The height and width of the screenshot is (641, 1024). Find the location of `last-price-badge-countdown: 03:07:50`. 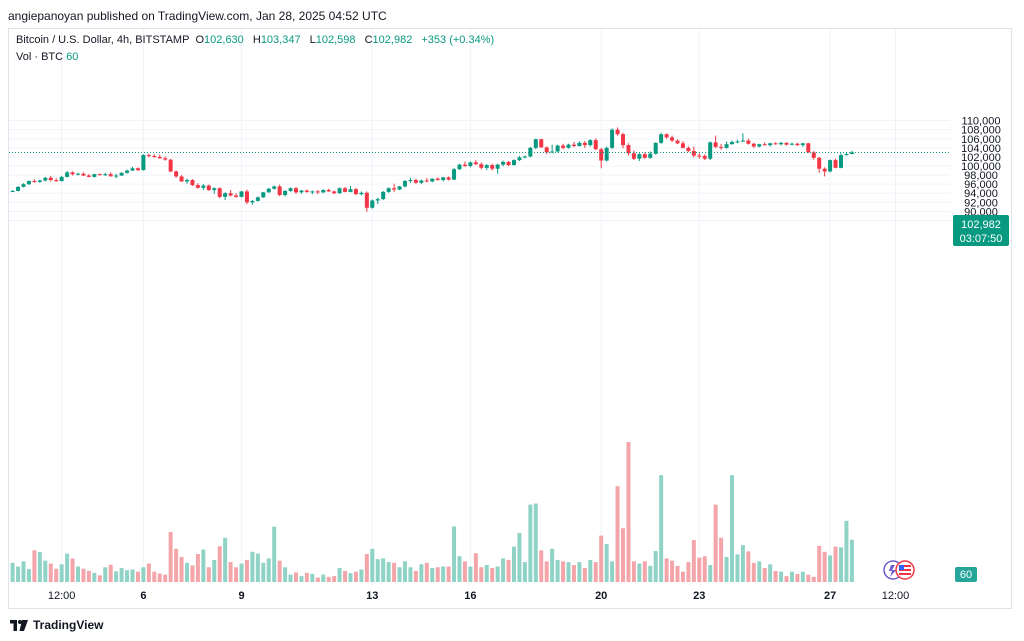

last-price-badge-countdown: 03:07:50 is located at coordinates (981, 239).